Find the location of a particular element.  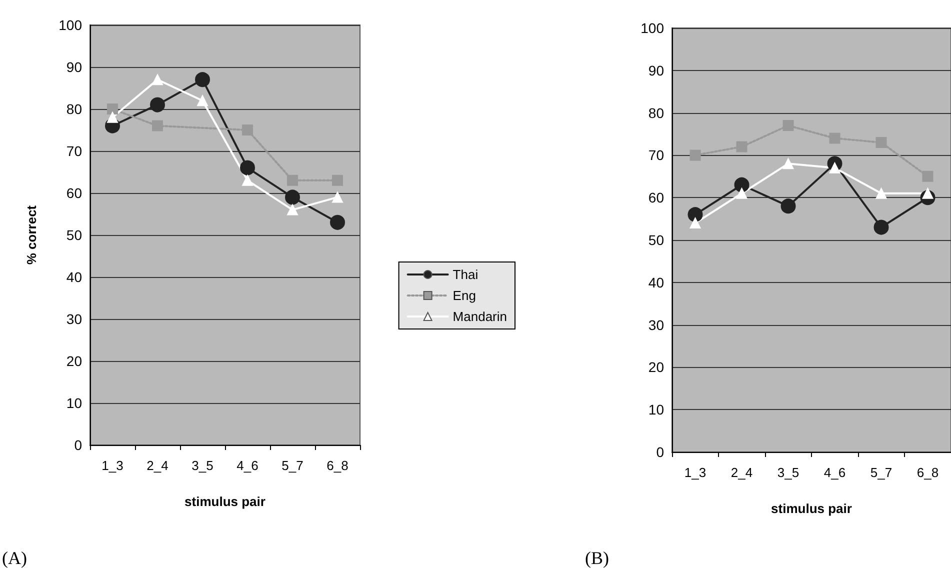

legend-label: Eng is located at coordinates (464, 295).